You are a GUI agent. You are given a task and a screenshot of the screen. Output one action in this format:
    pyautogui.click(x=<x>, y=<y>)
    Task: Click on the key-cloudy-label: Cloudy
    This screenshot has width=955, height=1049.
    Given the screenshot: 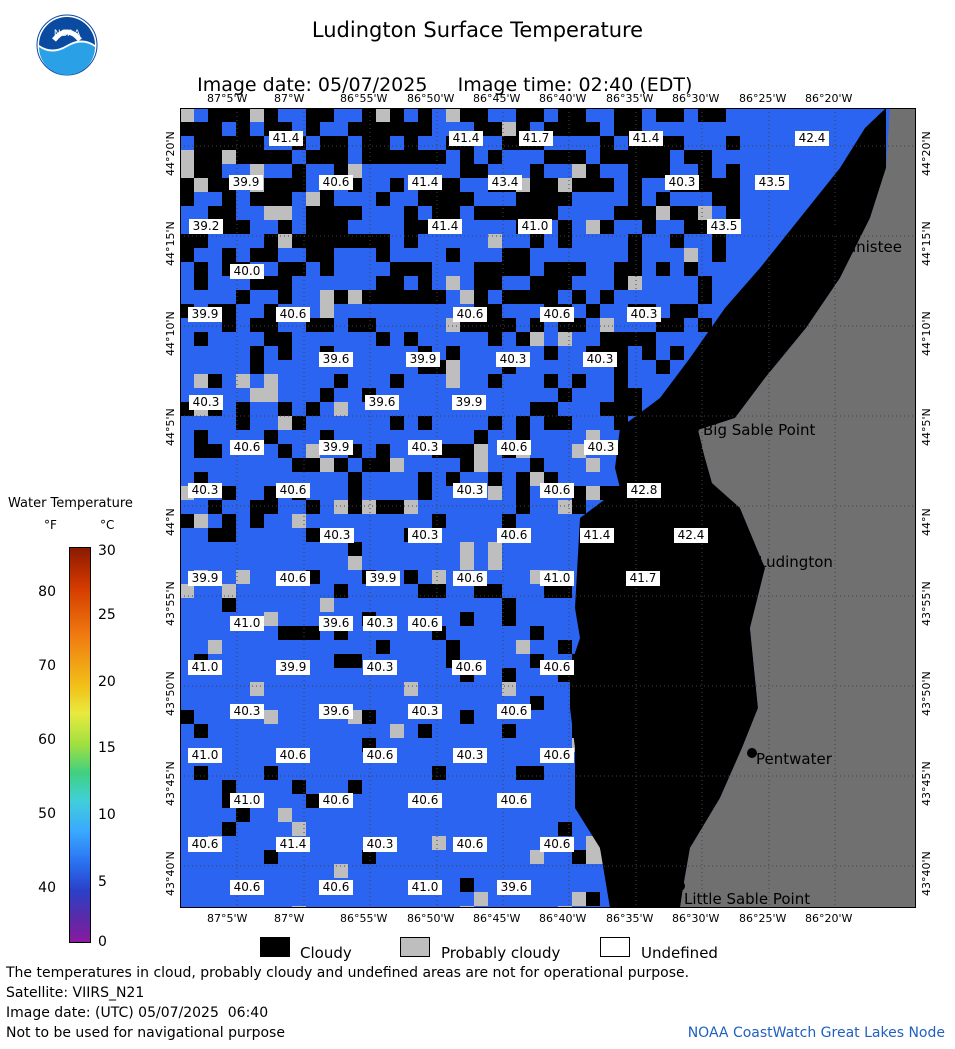 What is the action you would take?
    pyautogui.click(x=326, y=953)
    